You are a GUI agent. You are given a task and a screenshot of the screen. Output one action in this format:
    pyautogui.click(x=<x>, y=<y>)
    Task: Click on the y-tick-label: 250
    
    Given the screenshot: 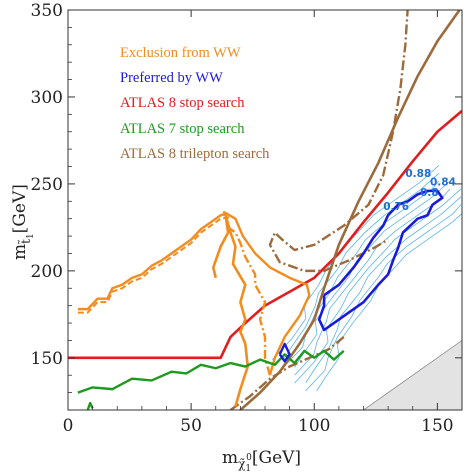 What is the action you would take?
    pyautogui.click(x=47, y=185)
    